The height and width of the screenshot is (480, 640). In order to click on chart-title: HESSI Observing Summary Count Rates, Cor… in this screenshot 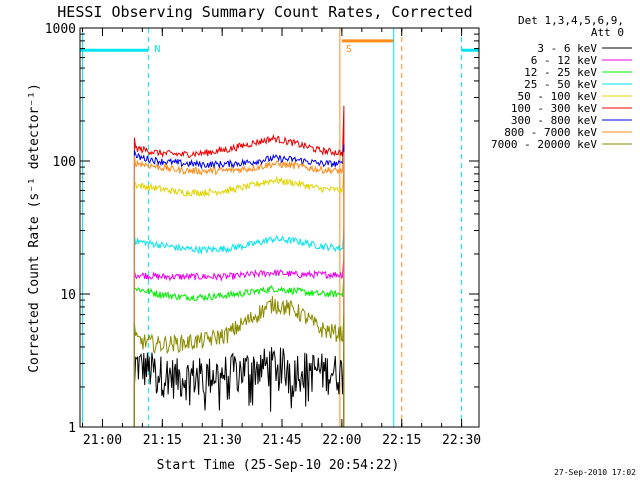, I will do `click(264, 12)`.